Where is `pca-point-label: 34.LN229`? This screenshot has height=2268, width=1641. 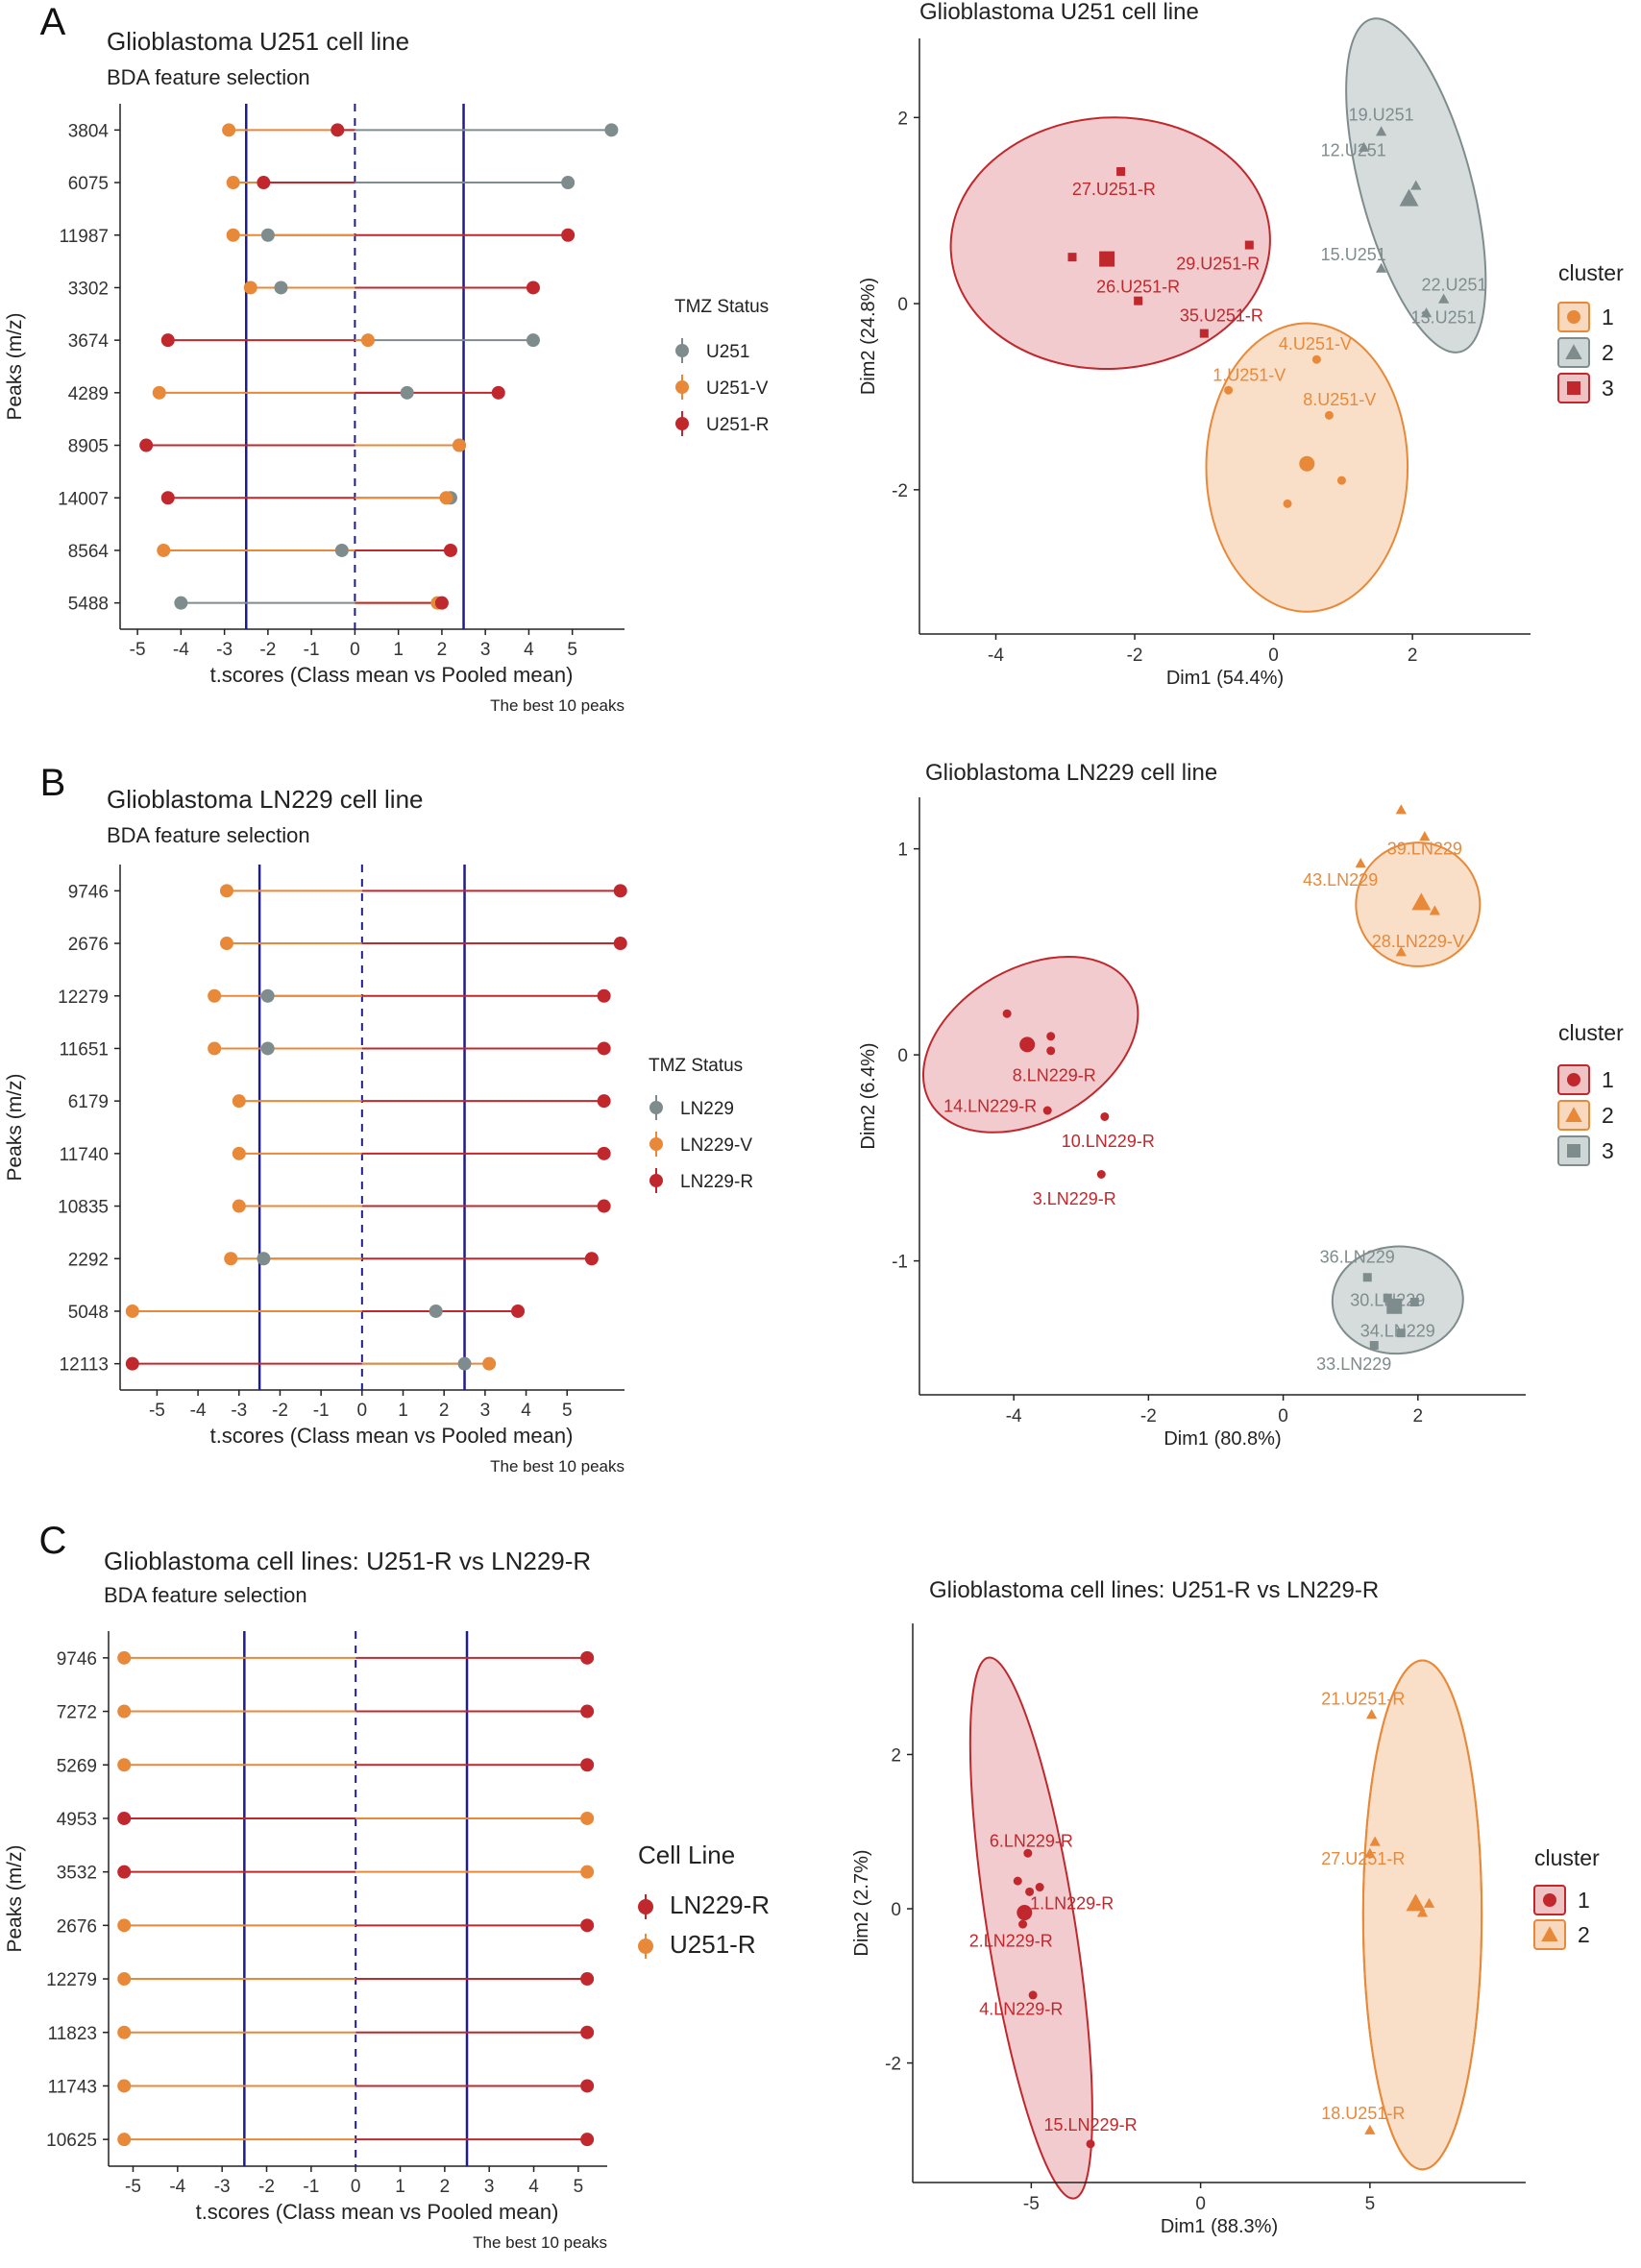
pca-point-label: 34.LN229 is located at coordinates (1397, 1331).